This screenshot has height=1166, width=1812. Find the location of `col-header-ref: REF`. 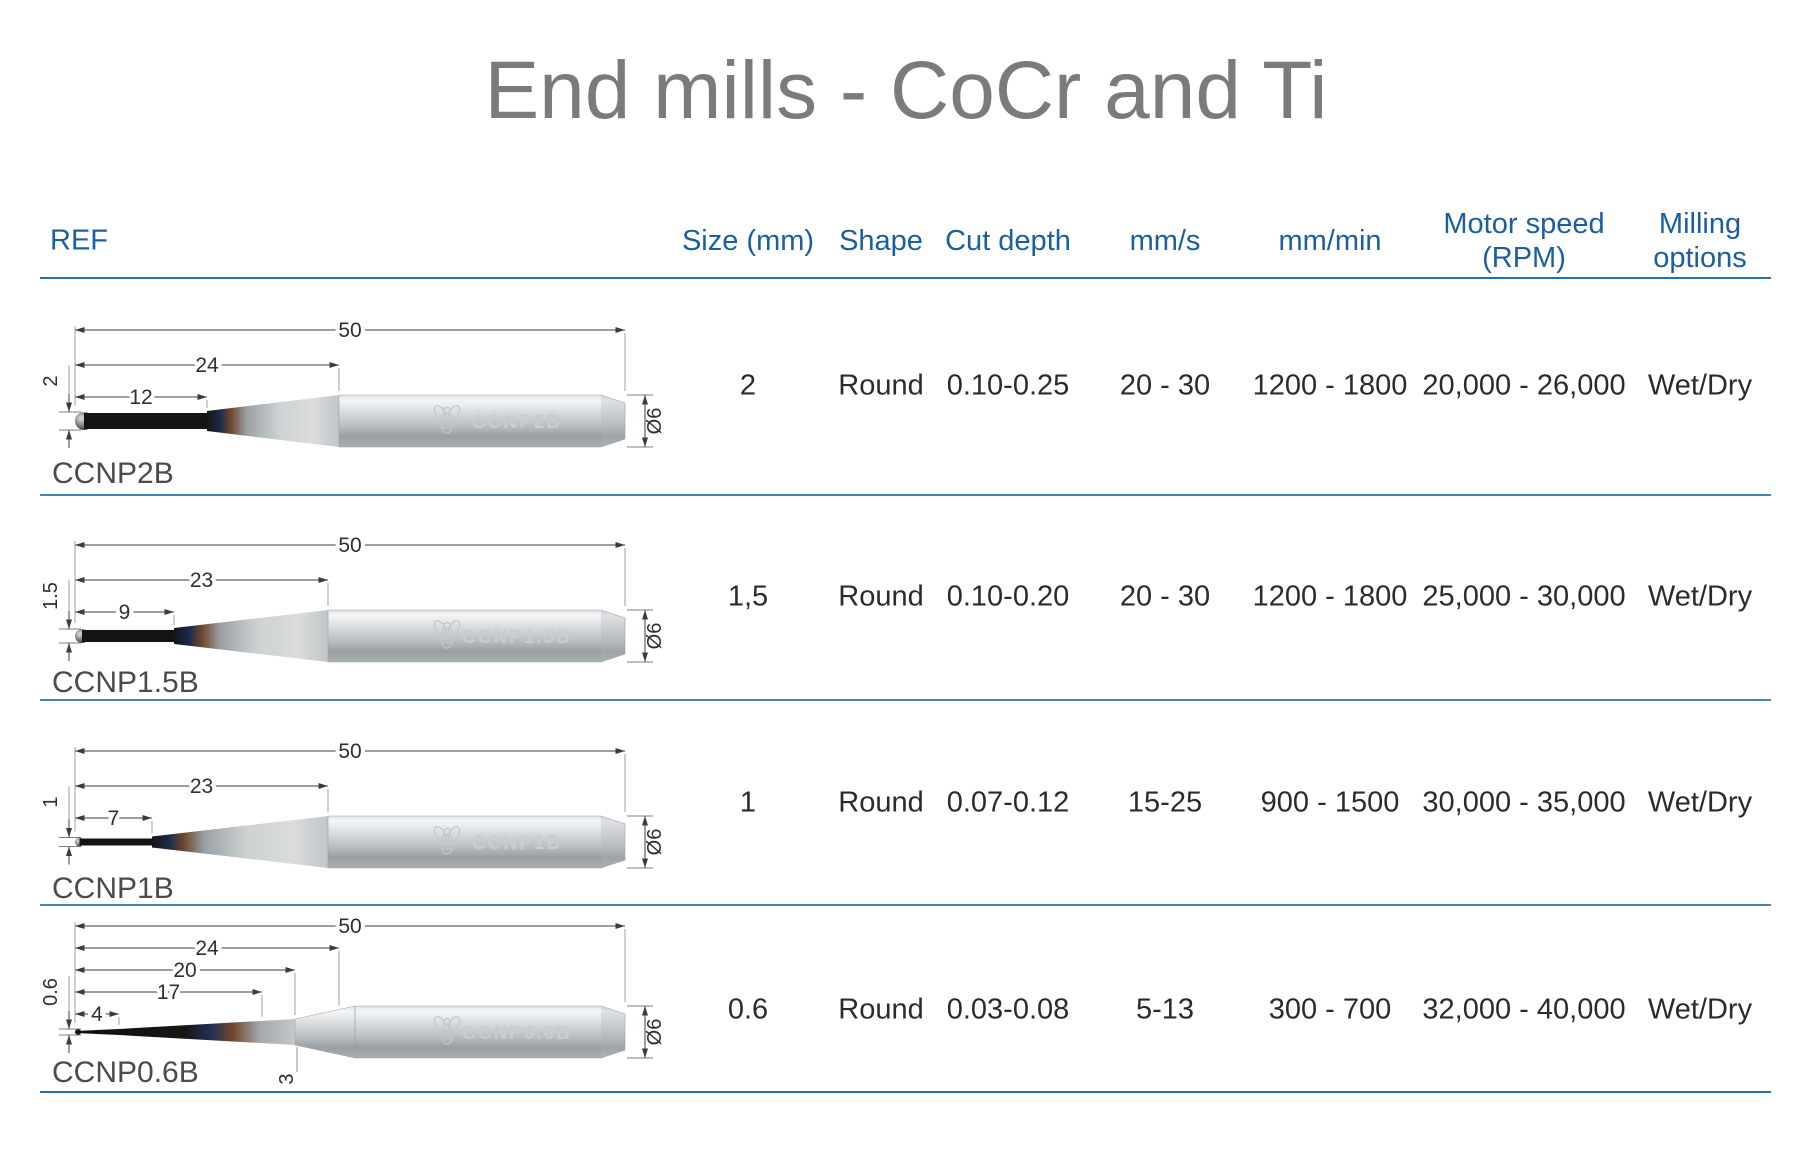

col-header-ref: REF is located at coordinates (79, 240).